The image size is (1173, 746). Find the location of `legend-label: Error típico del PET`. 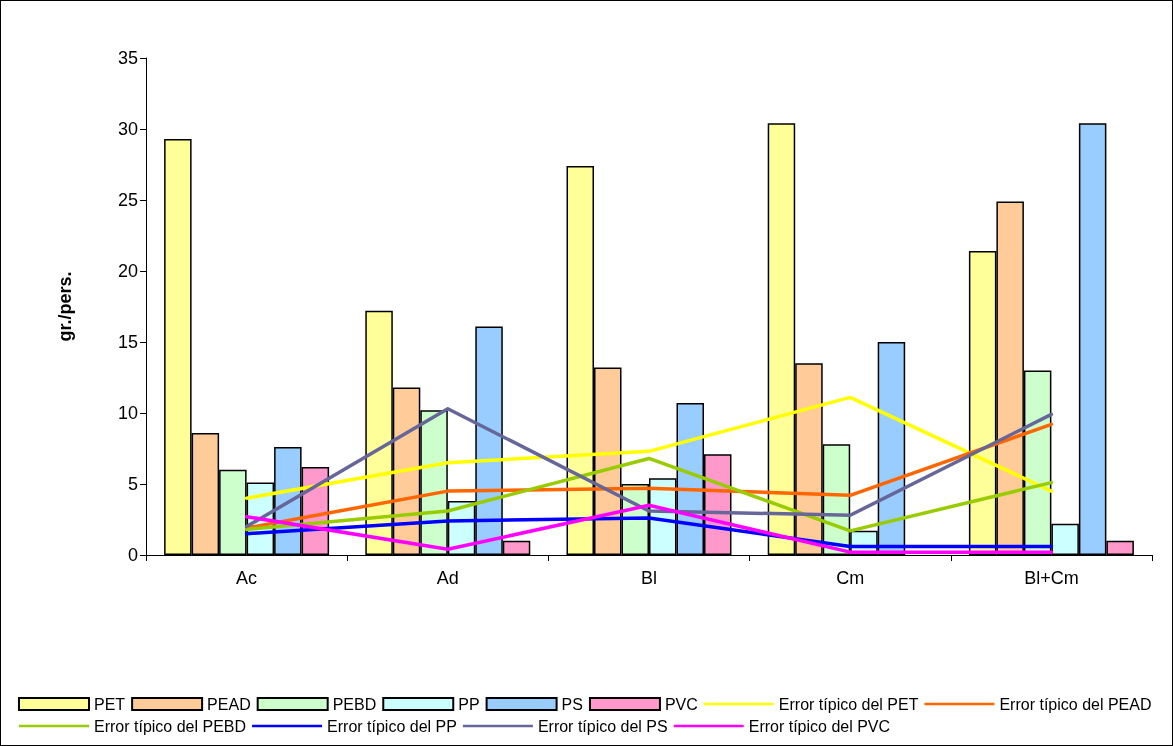

legend-label: Error típico del PET is located at coordinates (848, 704).